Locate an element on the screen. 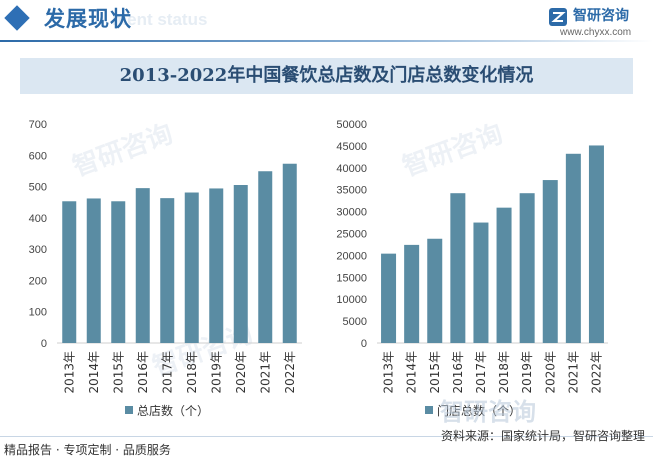  y-tick-label: 45000 is located at coordinates (351, 147).